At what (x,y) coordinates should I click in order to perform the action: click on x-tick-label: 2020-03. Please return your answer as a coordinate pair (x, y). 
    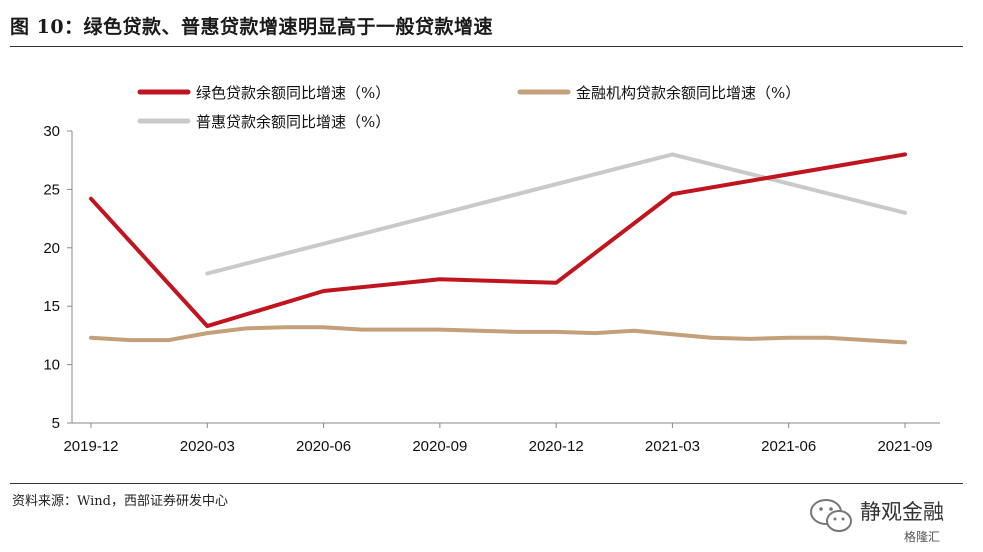
    Looking at the image, I should click on (207, 446).